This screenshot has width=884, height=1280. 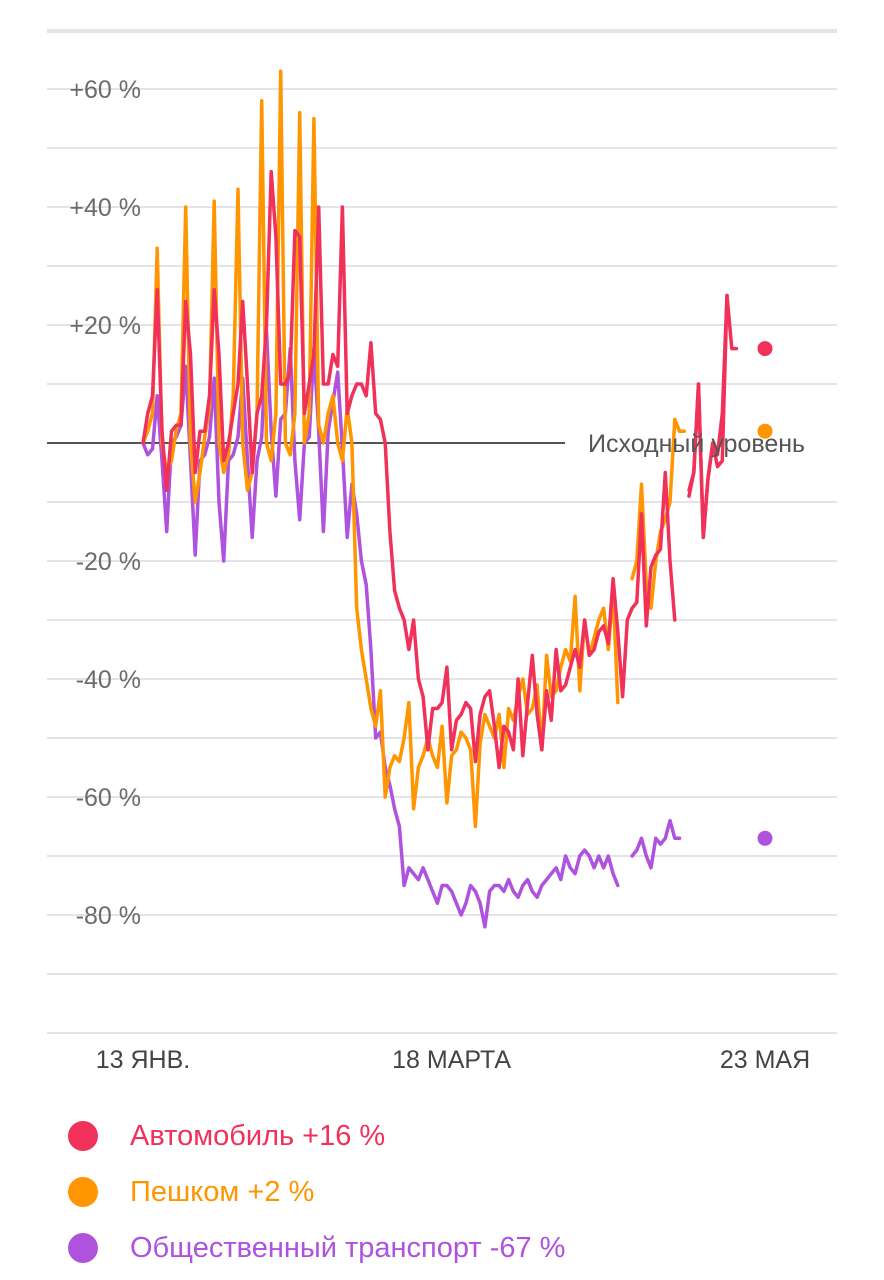 I want to click on y-tick-label: +20 %, so click(x=105, y=326).